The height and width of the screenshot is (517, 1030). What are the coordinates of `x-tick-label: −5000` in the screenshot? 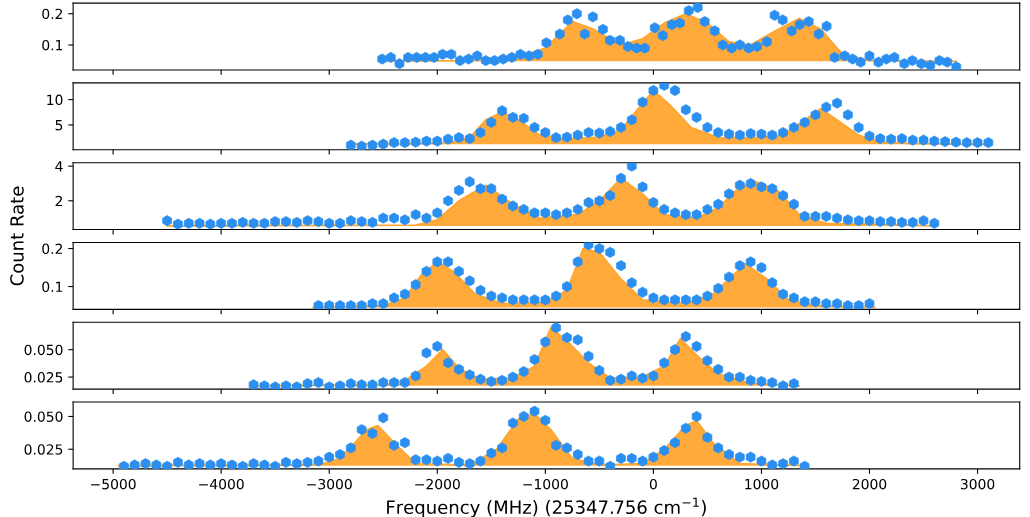 It's located at (113, 484).